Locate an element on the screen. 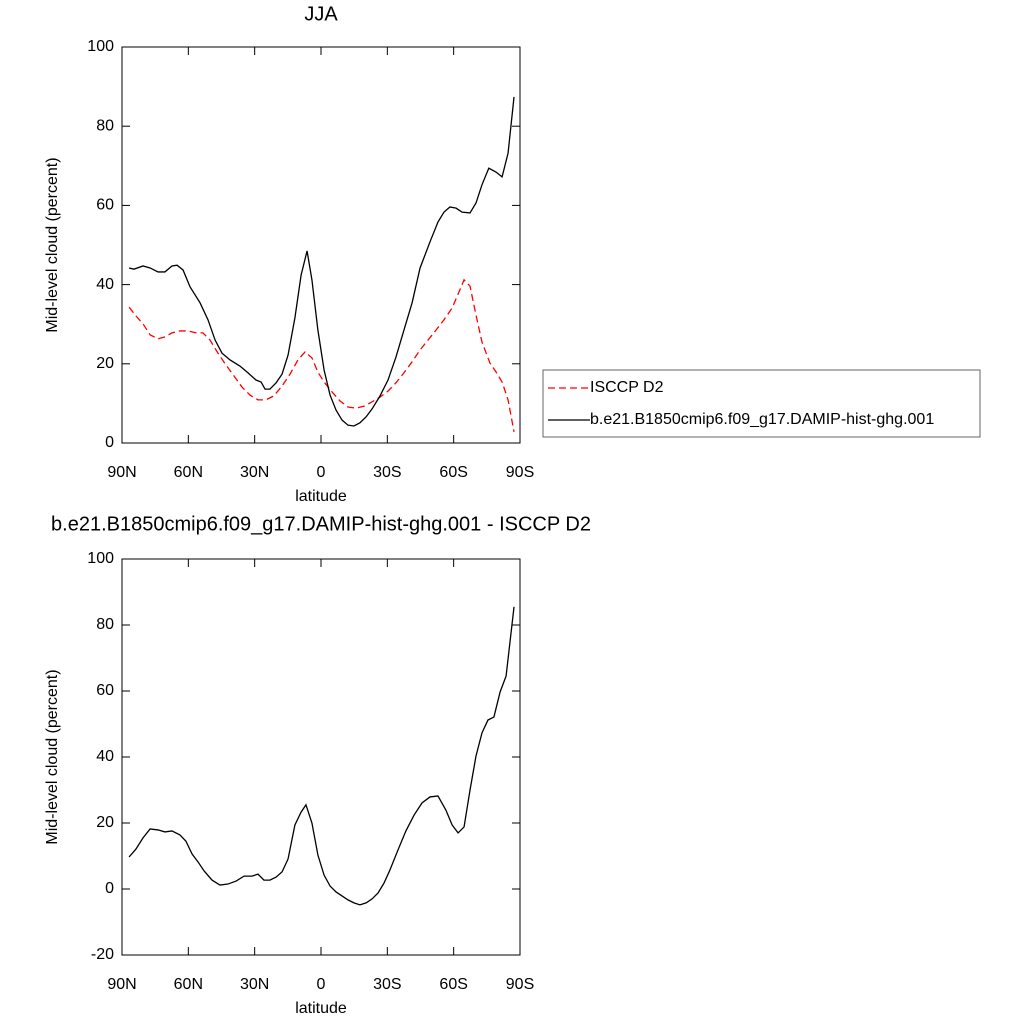 This screenshot has height=1024, width=1024. y-tick-label: -20 is located at coordinates (102, 954).